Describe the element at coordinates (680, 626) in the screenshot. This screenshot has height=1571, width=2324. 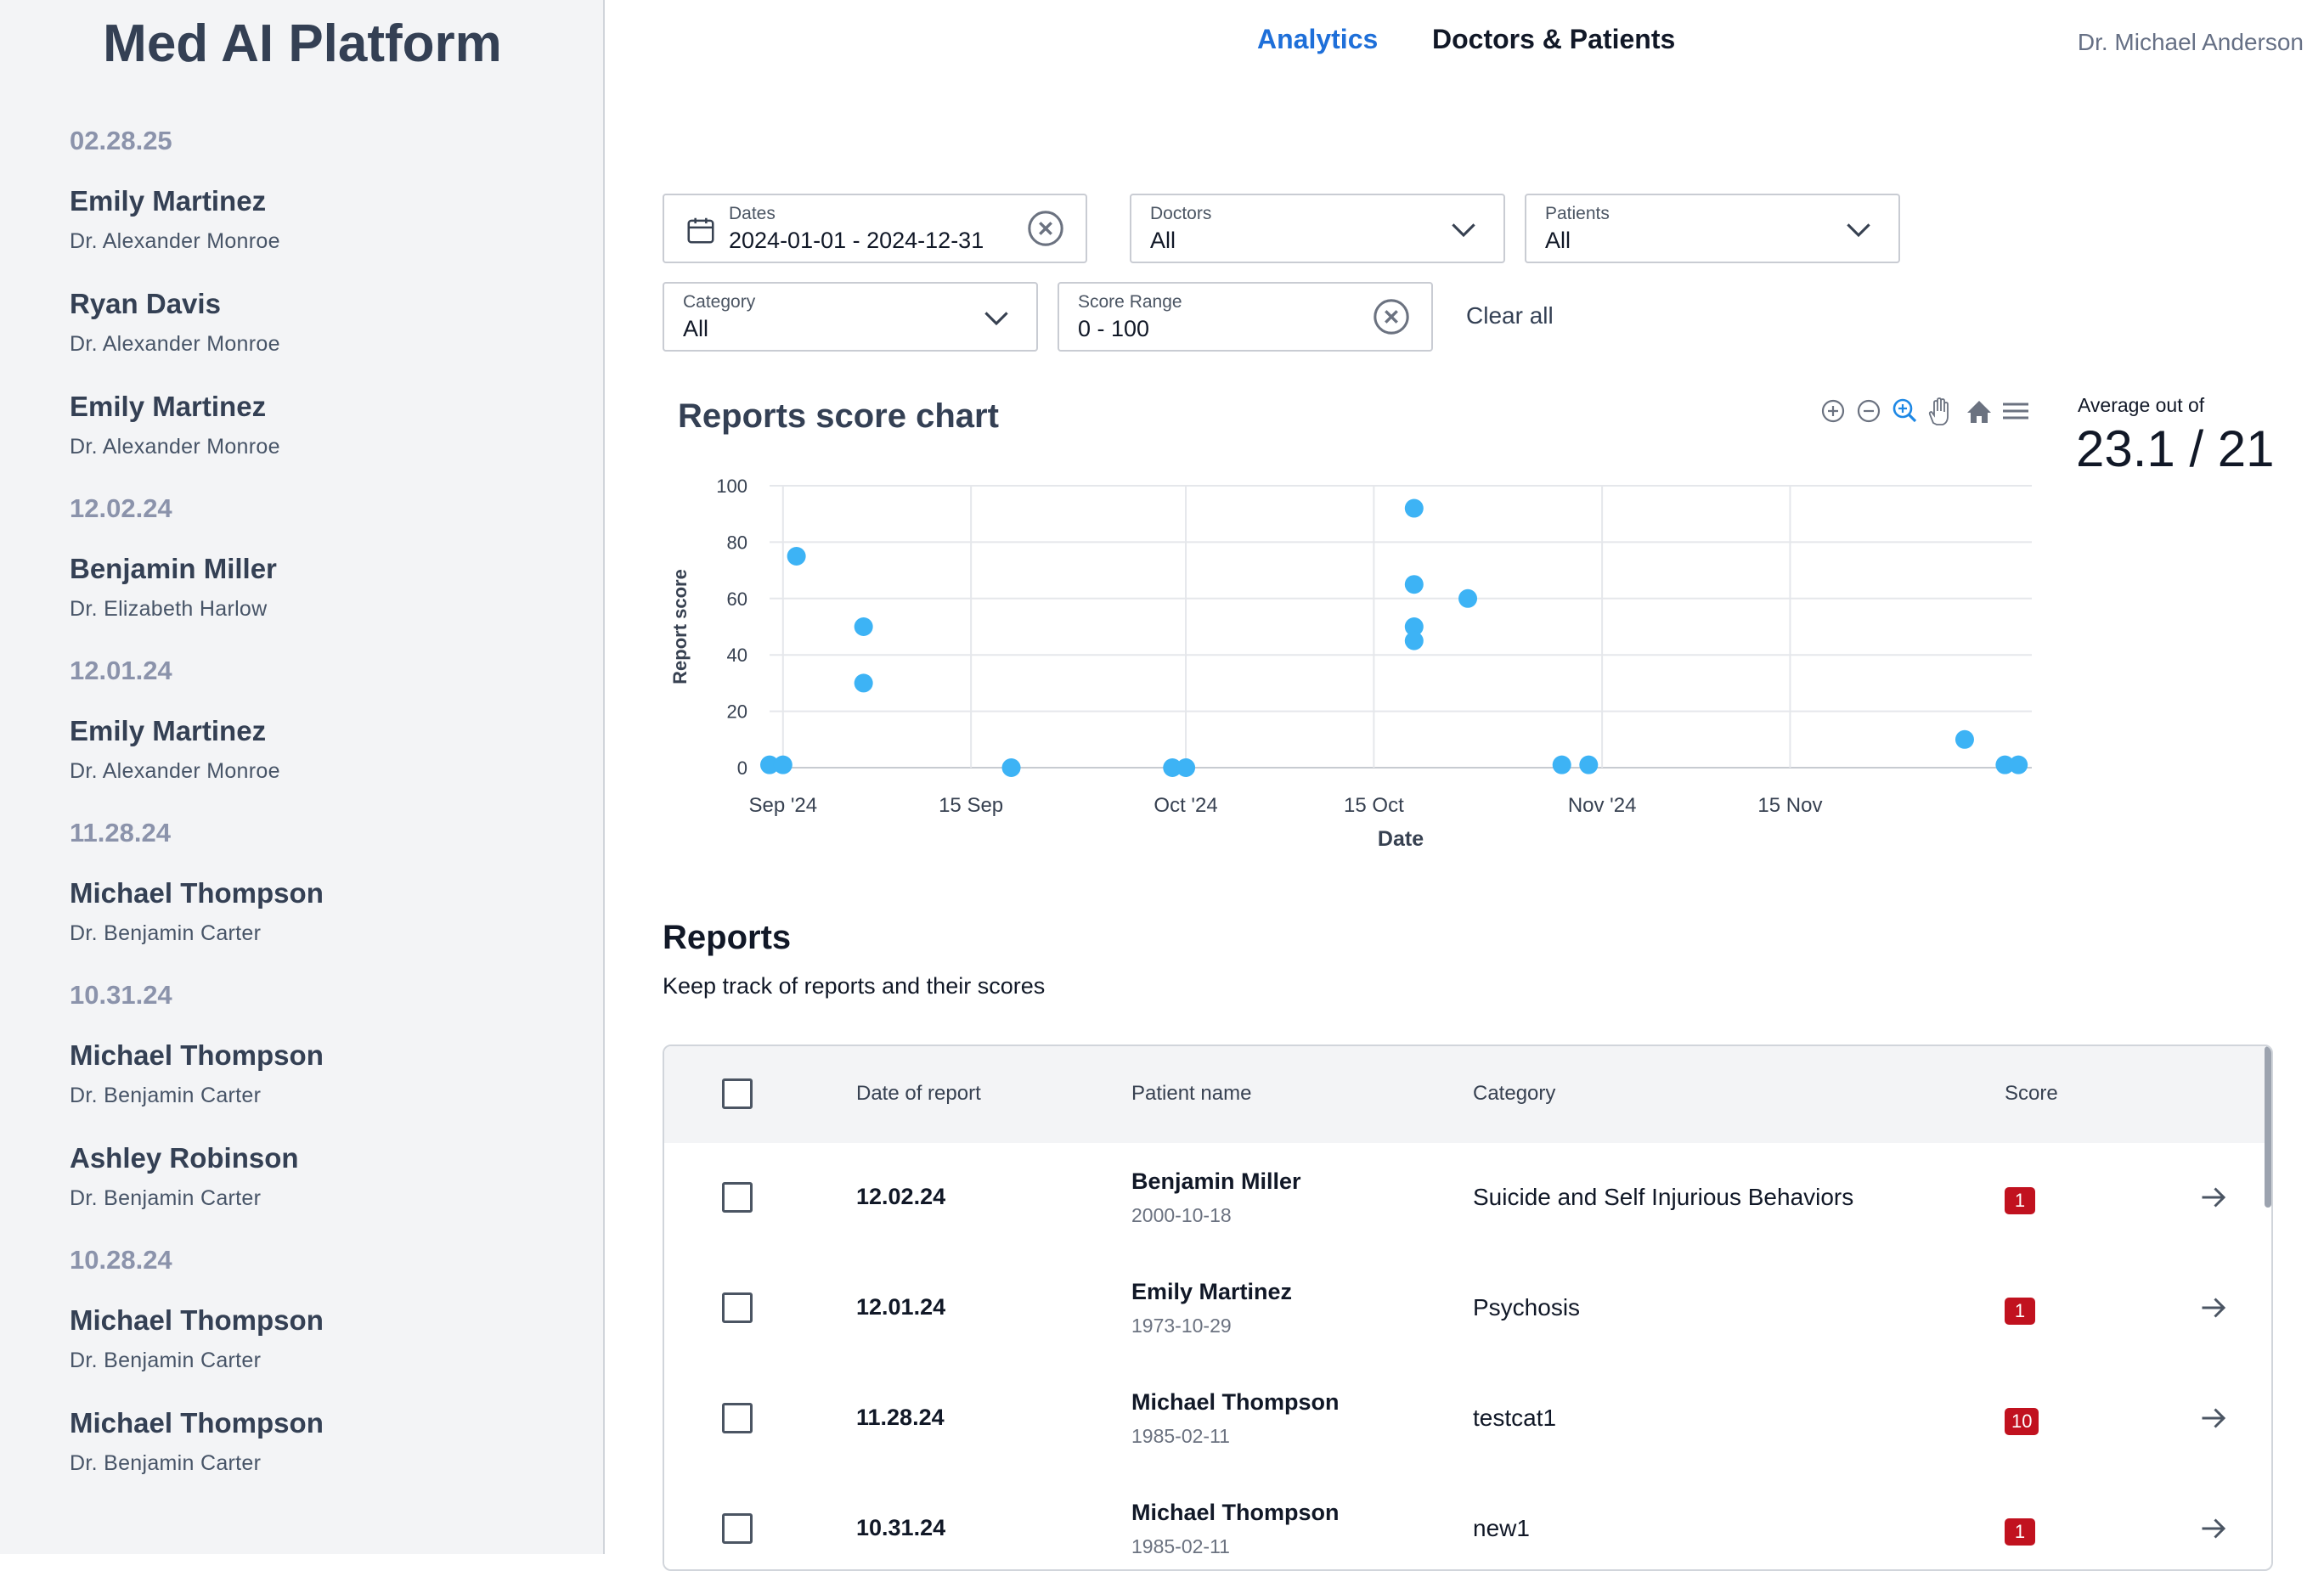
I see `y-axis-title: Report score` at that location.